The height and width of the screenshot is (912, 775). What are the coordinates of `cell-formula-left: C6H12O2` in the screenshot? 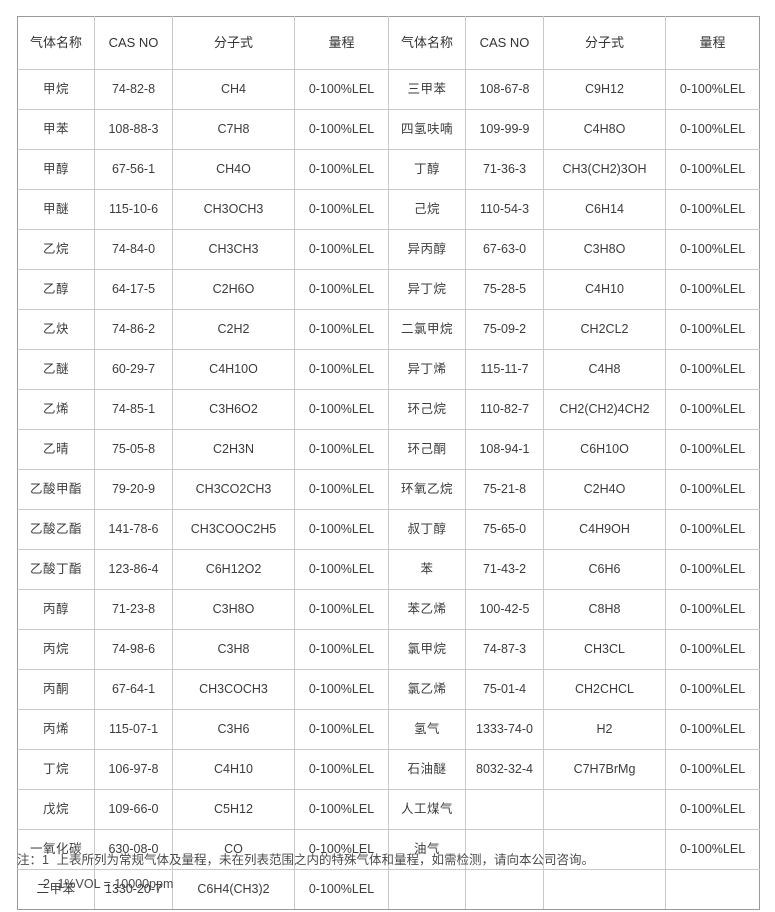 It's located at (233, 569).